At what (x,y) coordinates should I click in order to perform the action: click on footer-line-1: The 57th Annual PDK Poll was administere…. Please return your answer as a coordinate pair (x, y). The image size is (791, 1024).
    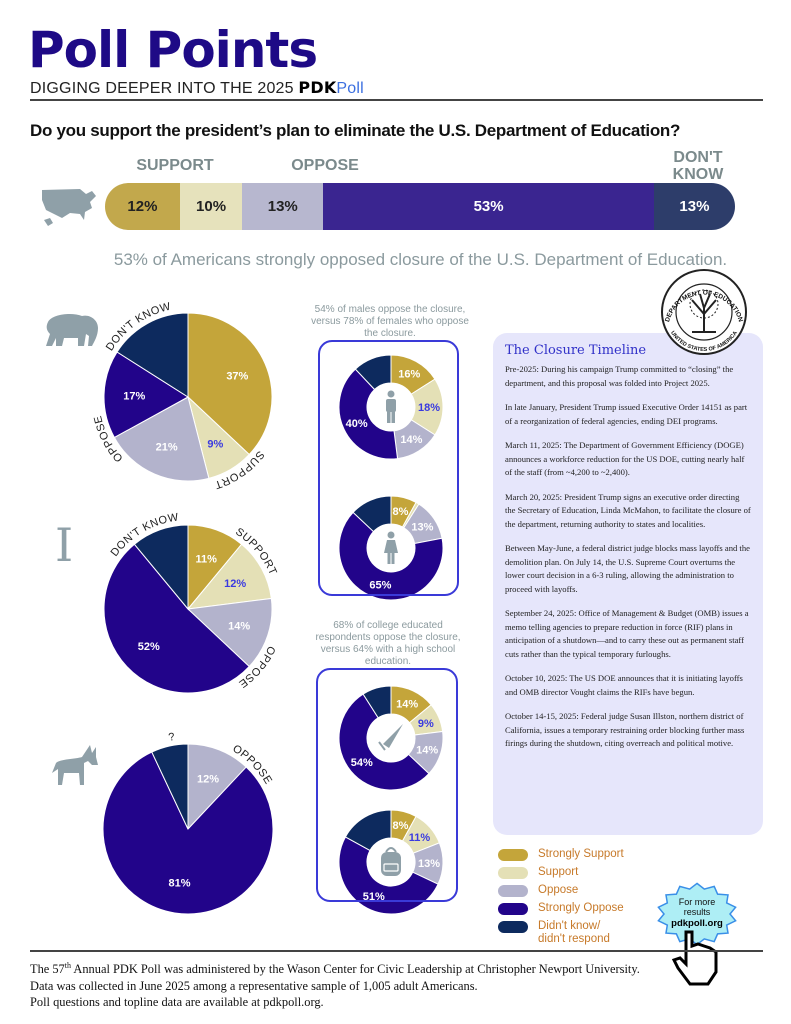
    Looking at the image, I should click on (335, 968).